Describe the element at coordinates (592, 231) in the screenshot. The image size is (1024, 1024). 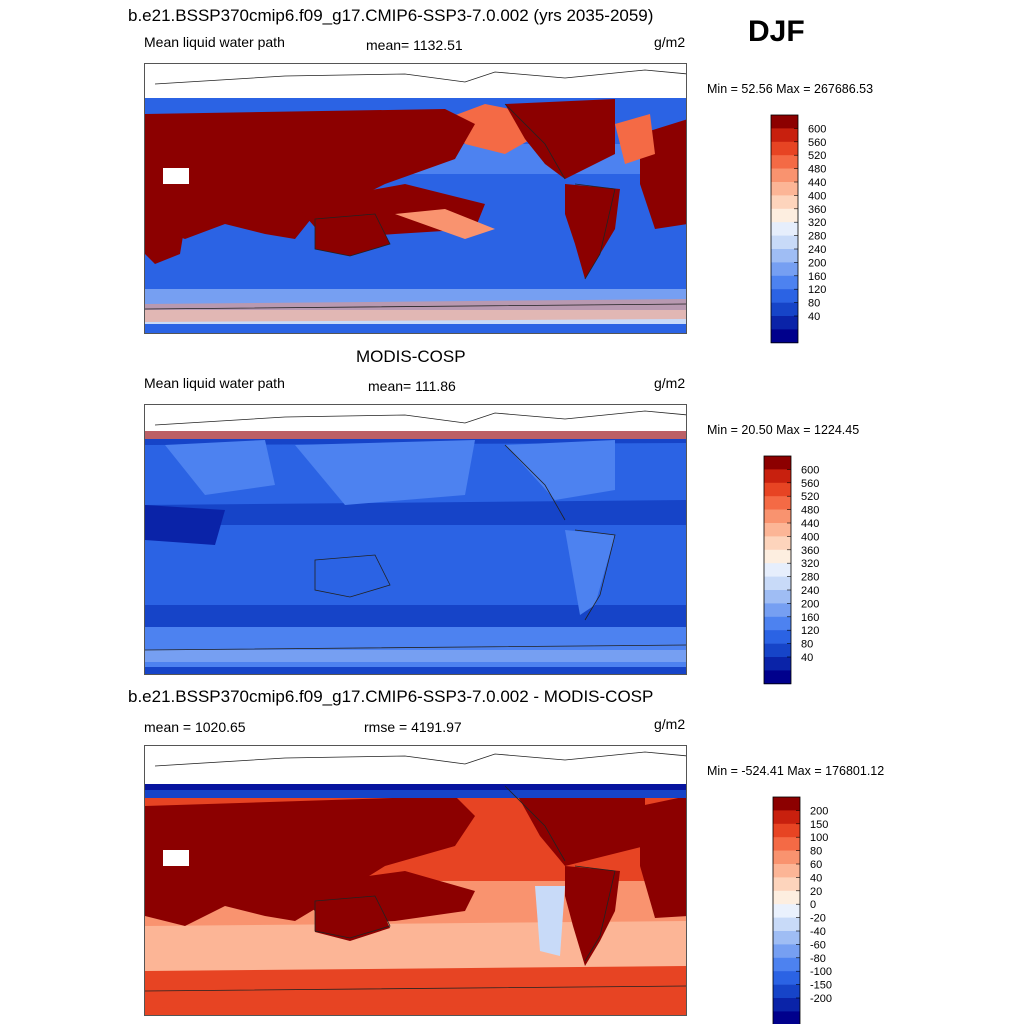
I see `map-1-south-america` at that location.